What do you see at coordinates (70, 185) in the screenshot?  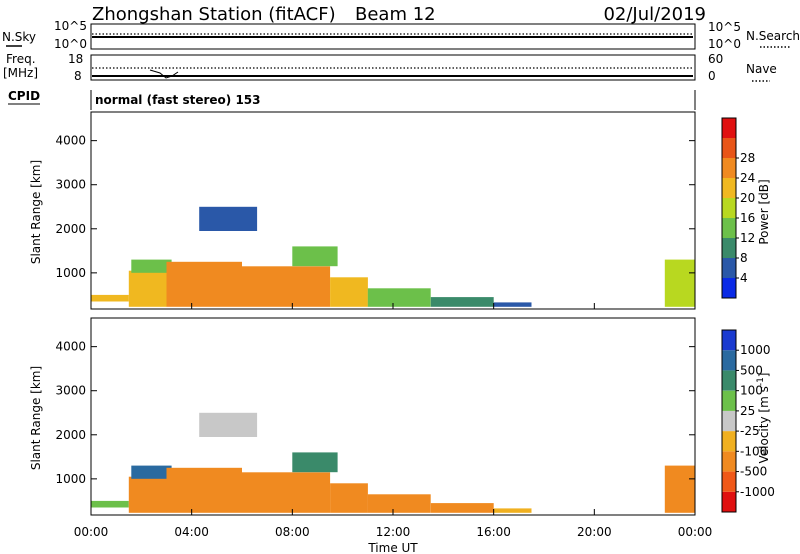 I see `power-ytick-label: 3000` at bounding box center [70, 185].